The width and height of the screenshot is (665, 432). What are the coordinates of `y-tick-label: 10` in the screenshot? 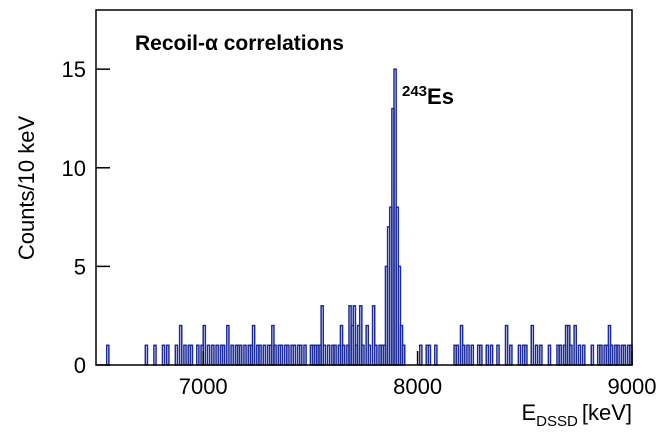 It's located at (74, 168).